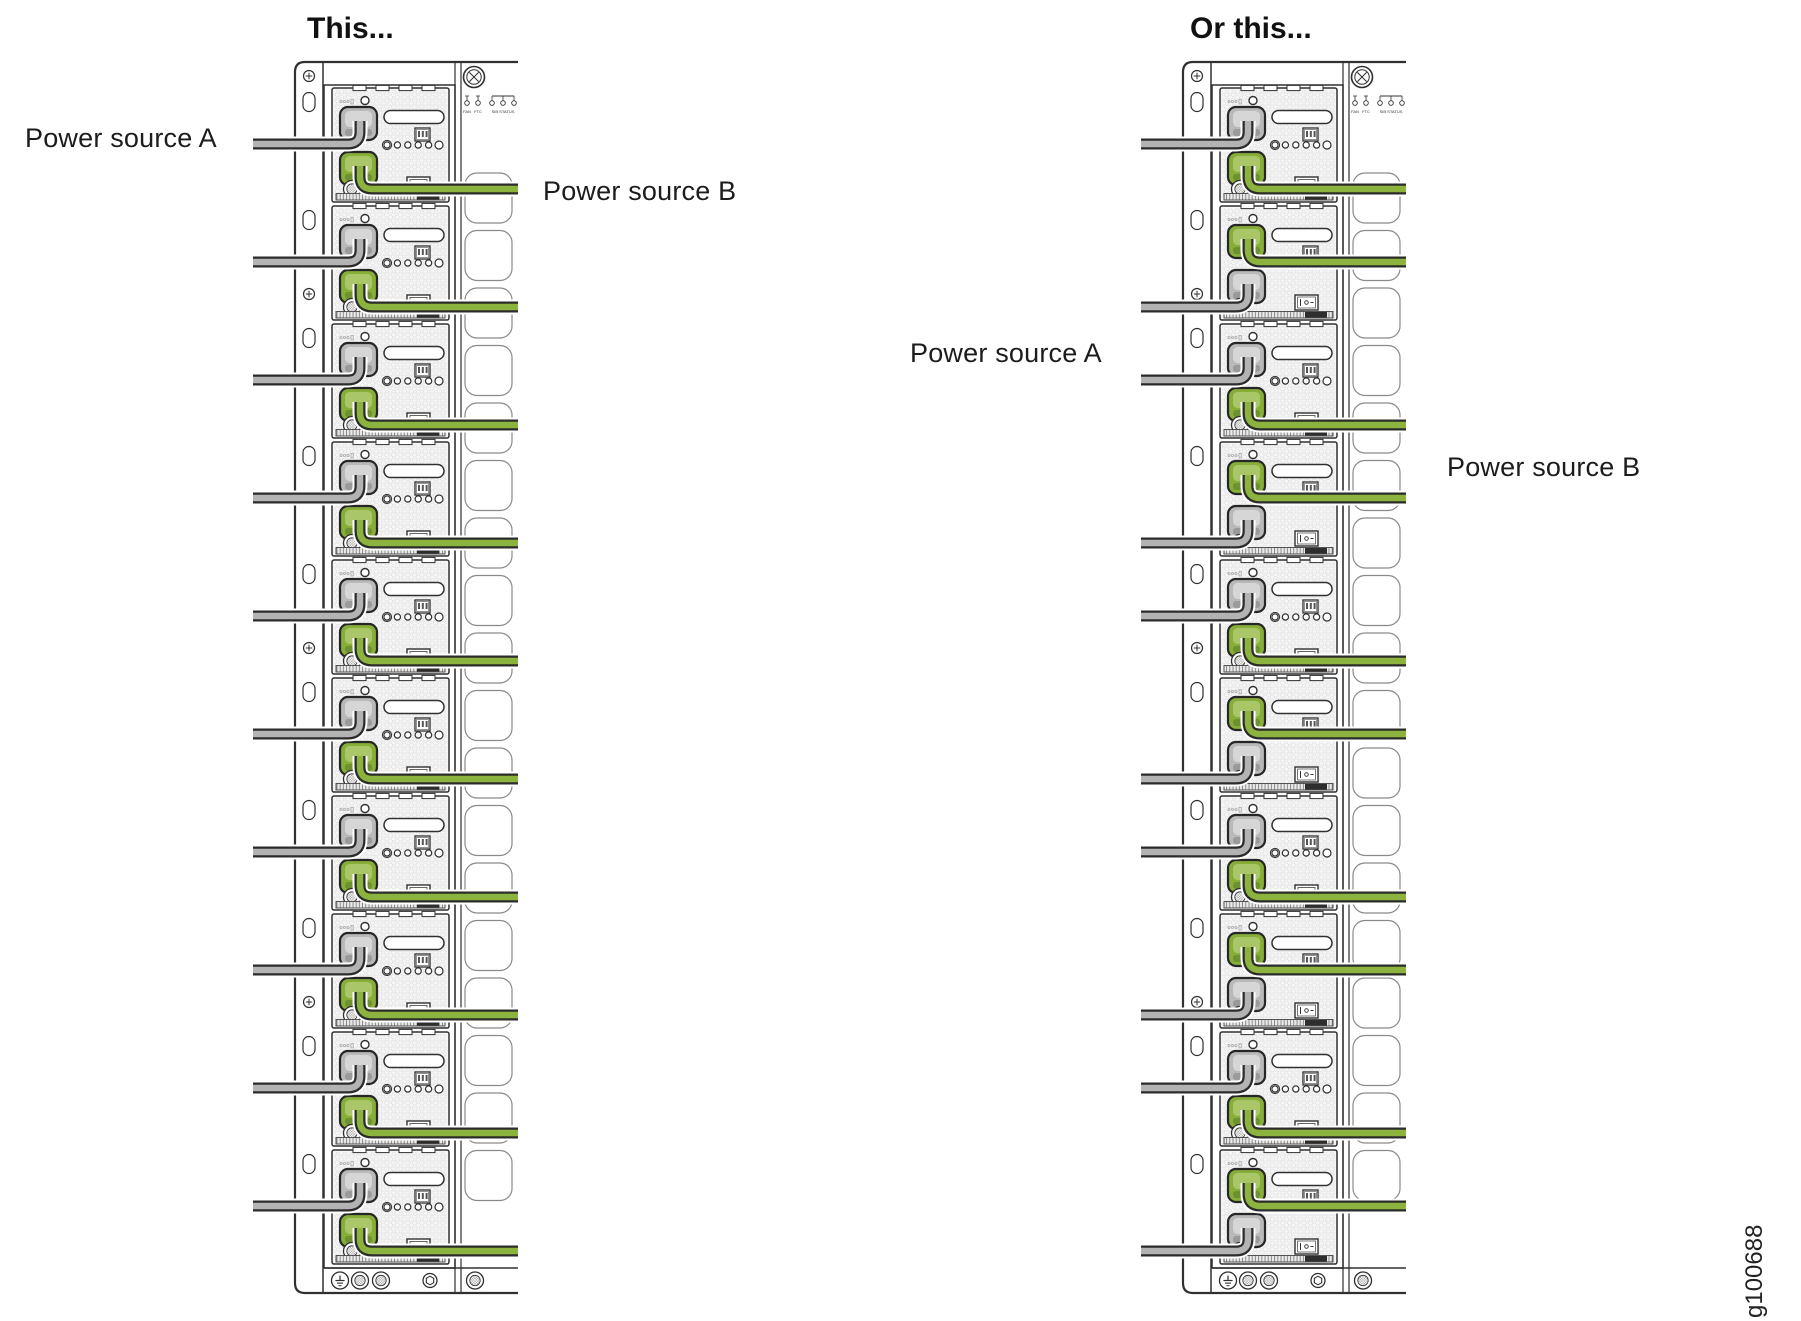 The width and height of the screenshot is (1801, 1321). What do you see at coordinates (1544, 467) in the screenshot?
I see `label-power-source-b-right: Power source B` at bounding box center [1544, 467].